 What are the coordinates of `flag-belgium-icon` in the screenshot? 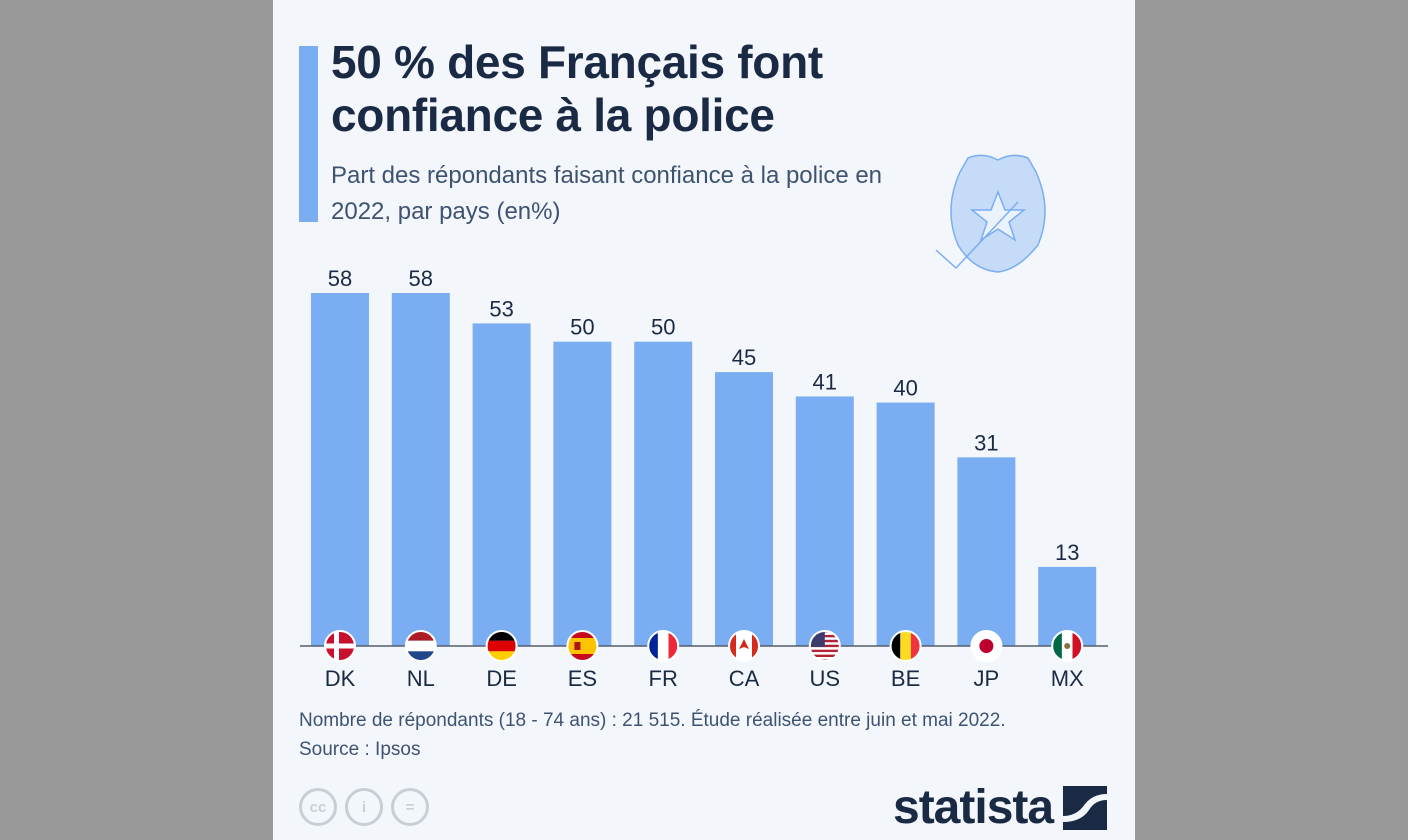 It's located at (905, 646).